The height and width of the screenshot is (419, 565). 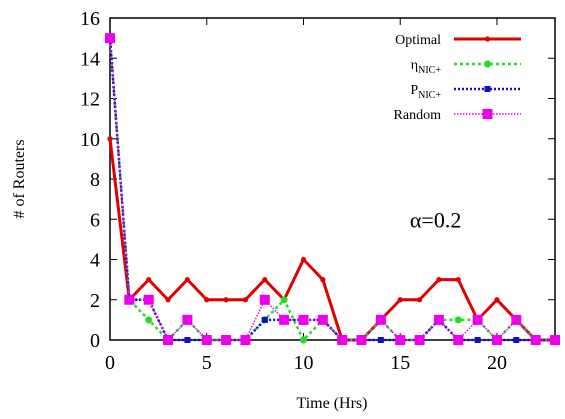 What do you see at coordinates (95, 261) in the screenshot?
I see `y-tick-label: 4` at bounding box center [95, 261].